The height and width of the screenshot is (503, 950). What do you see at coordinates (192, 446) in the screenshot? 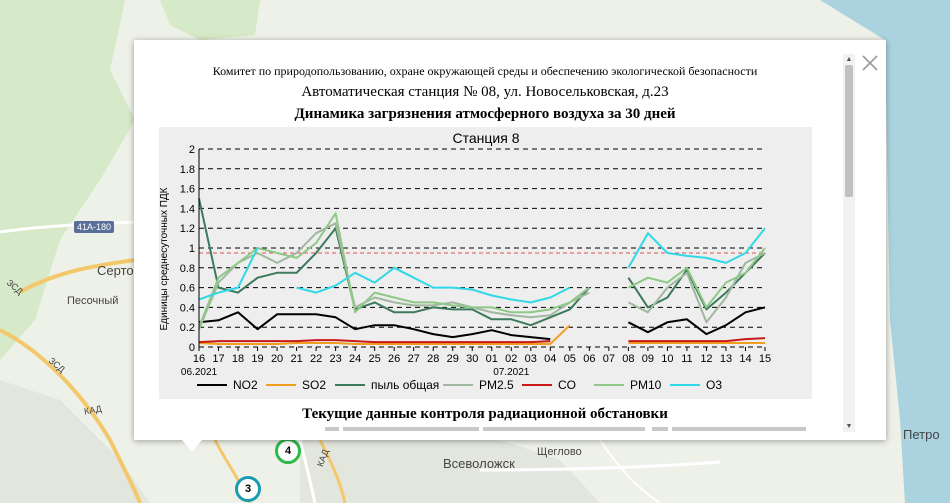
I see `popup-pointer` at bounding box center [192, 446].